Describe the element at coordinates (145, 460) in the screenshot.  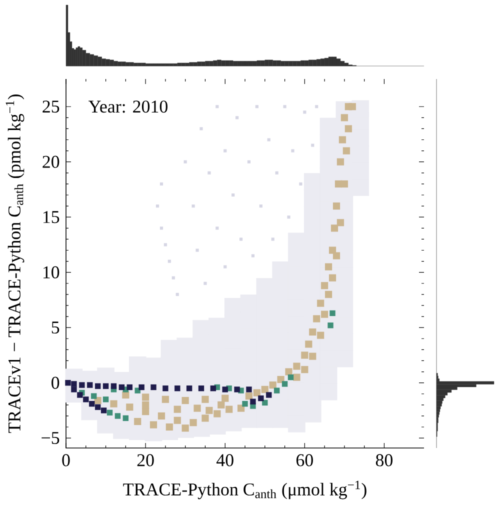
I see `x-tick-label: 20` at that location.